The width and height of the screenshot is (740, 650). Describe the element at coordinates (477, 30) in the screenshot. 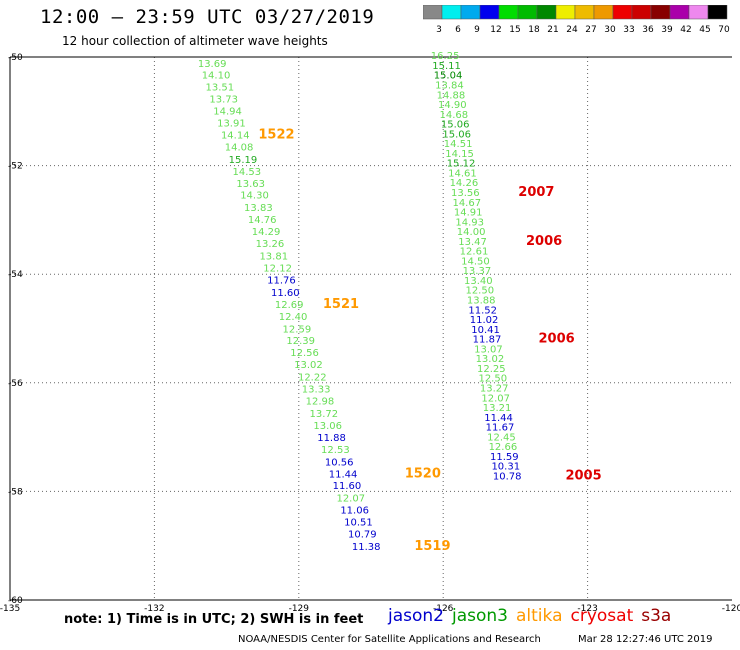

I see `colorbar-label: 9` at that location.